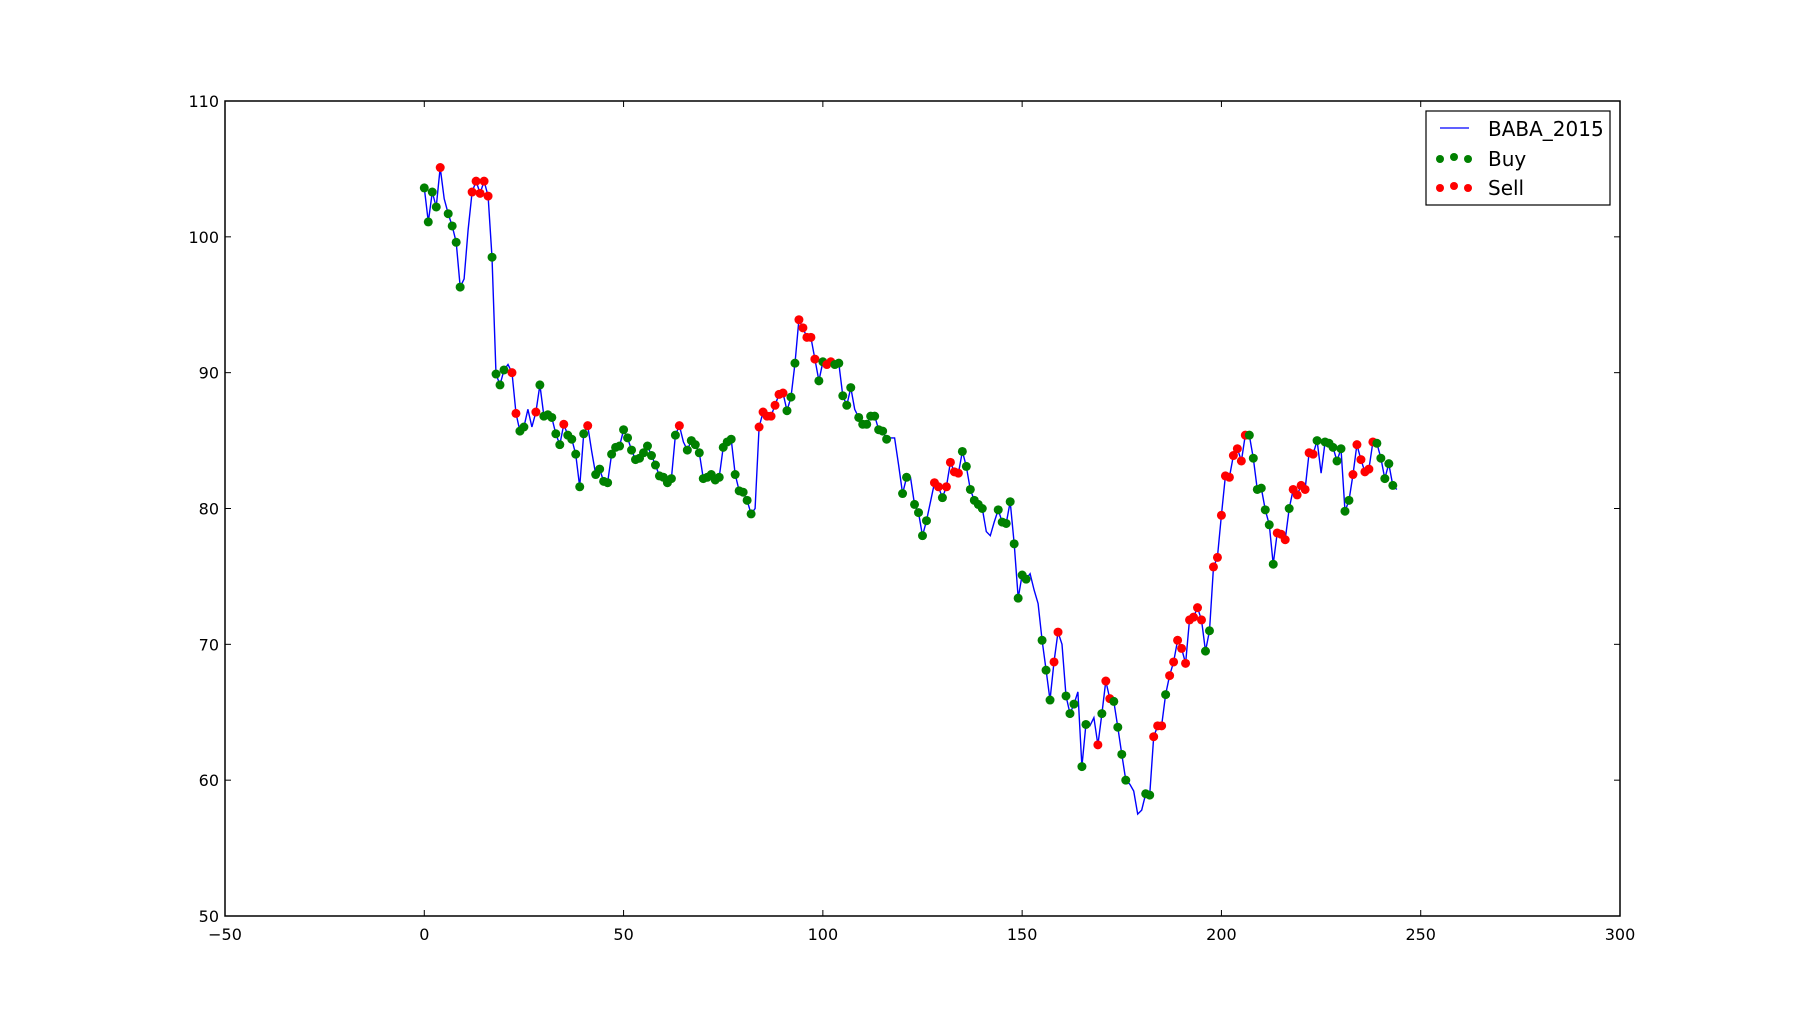 The height and width of the screenshot is (1023, 1800). I want to click on x-tick-label: 50, so click(623, 934).